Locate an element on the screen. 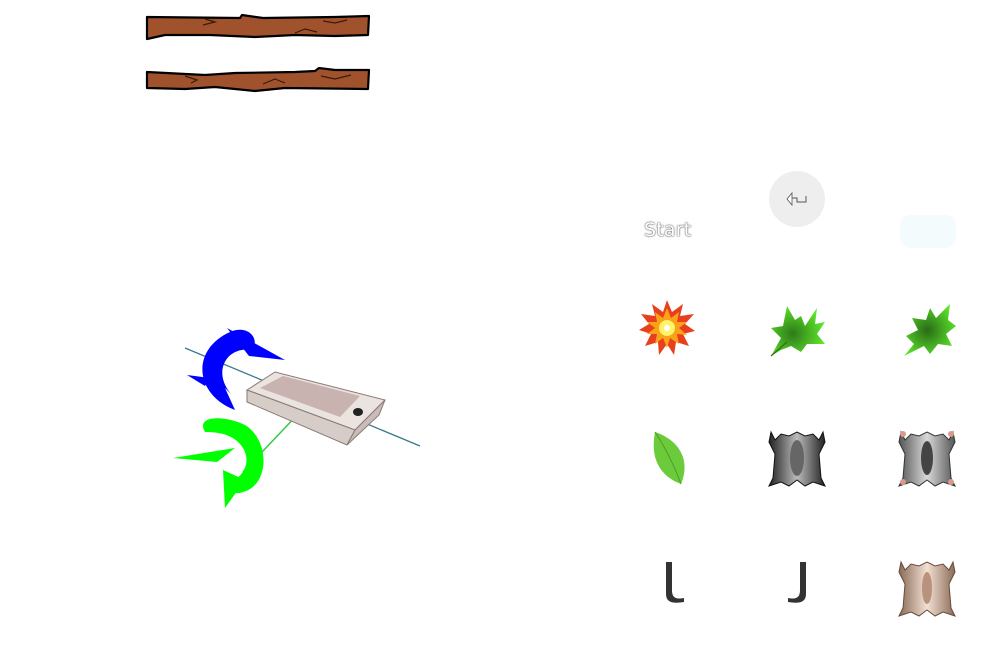 This screenshot has height=654, width=992. tile-maple-leaf-small is located at coordinates (930, 330).